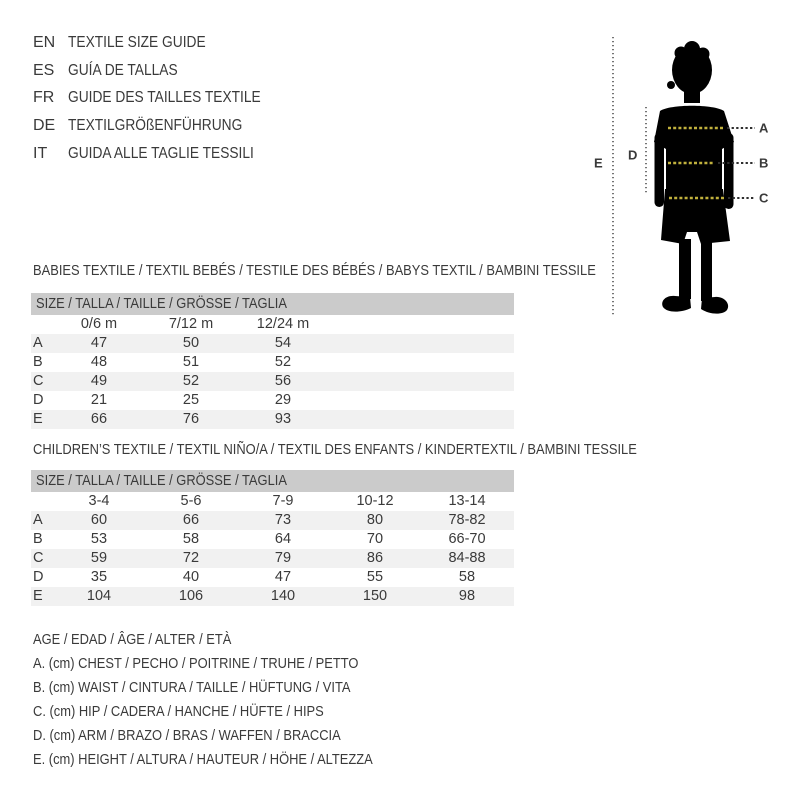 The width and height of the screenshot is (800, 800). I want to click on table-cell: 106, so click(191, 596).